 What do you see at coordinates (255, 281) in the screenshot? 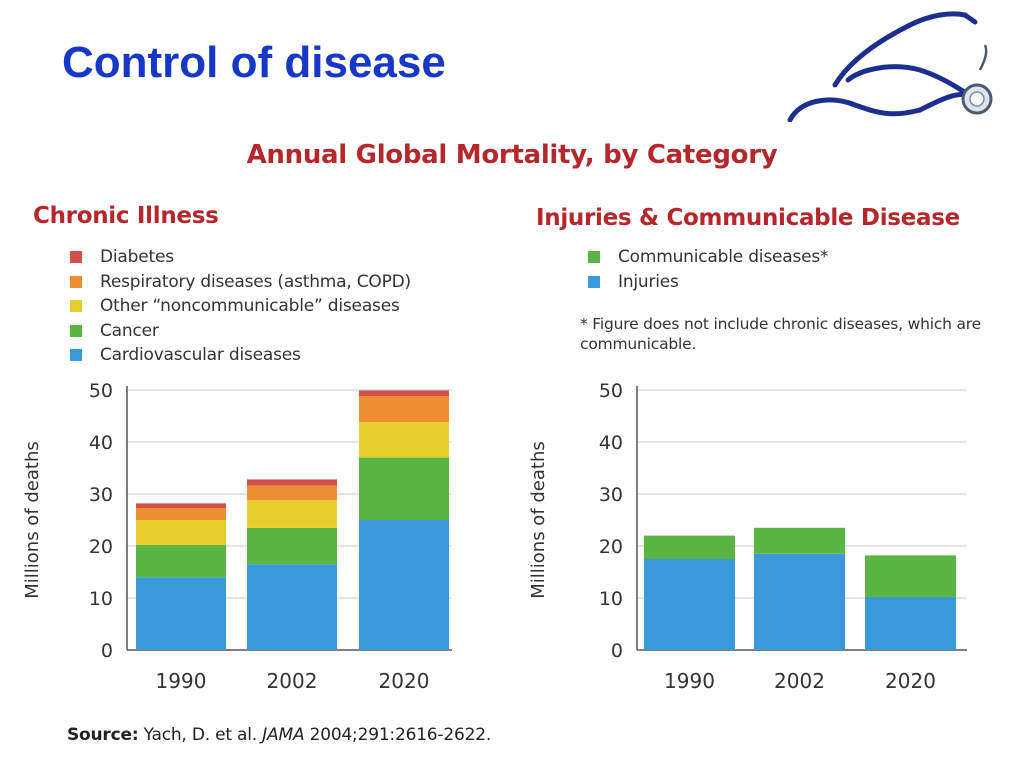
I see `legend-label: Respiratory diseases (asthma, COPD)` at bounding box center [255, 281].